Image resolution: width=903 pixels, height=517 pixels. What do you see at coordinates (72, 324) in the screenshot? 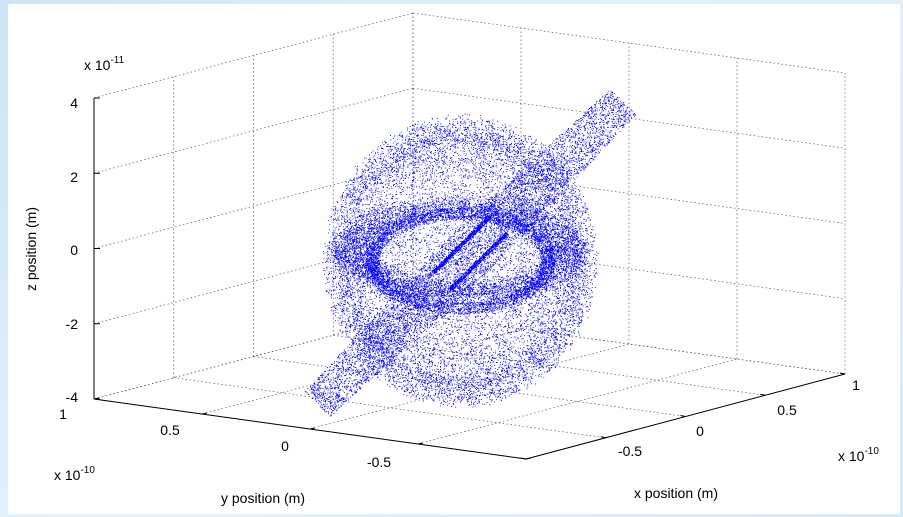
I see `z-tick-label: -2` at bounding box center [72, 324].